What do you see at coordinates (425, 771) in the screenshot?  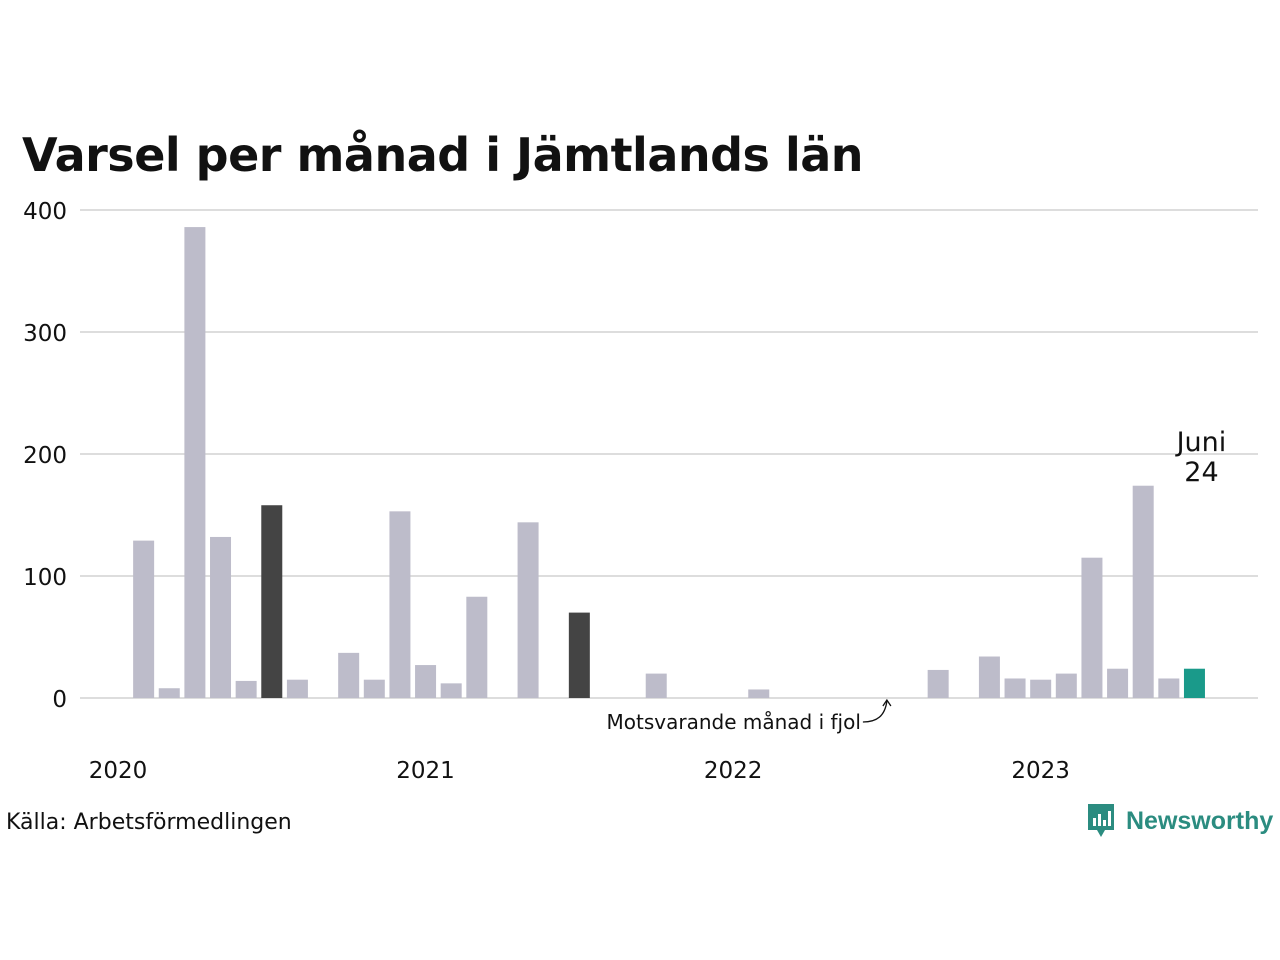 I see `x-tick-label: 2021` at bounding box center [425, 771].